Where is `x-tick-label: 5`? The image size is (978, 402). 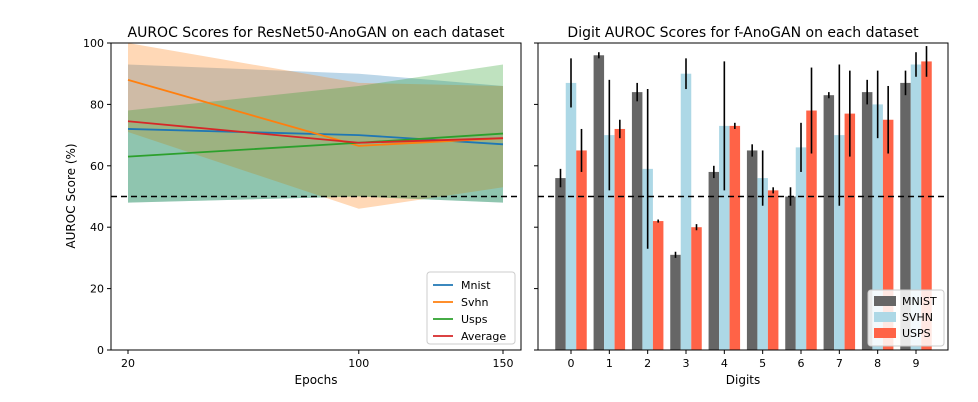
x-tick-label: 5 is located at coordinates (762, 363).